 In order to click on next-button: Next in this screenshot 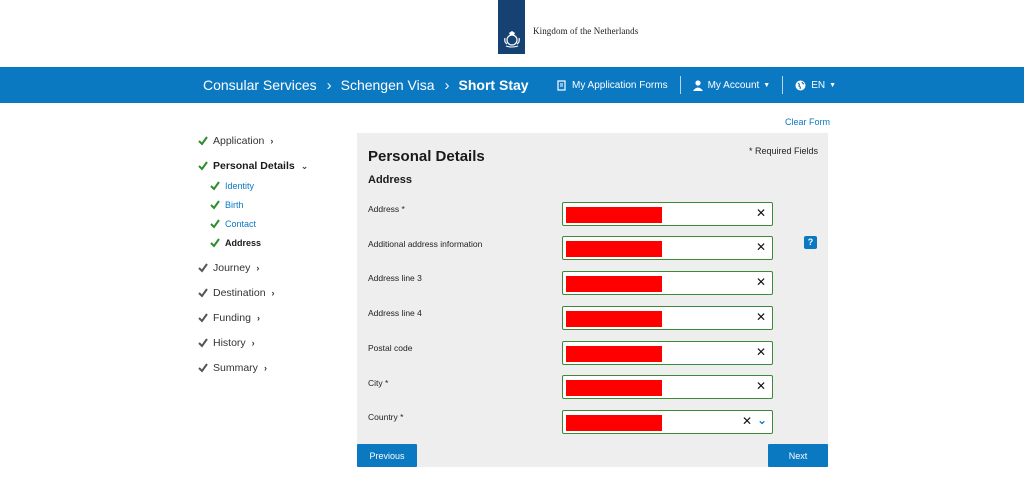, I will do `click(798, 455)`.